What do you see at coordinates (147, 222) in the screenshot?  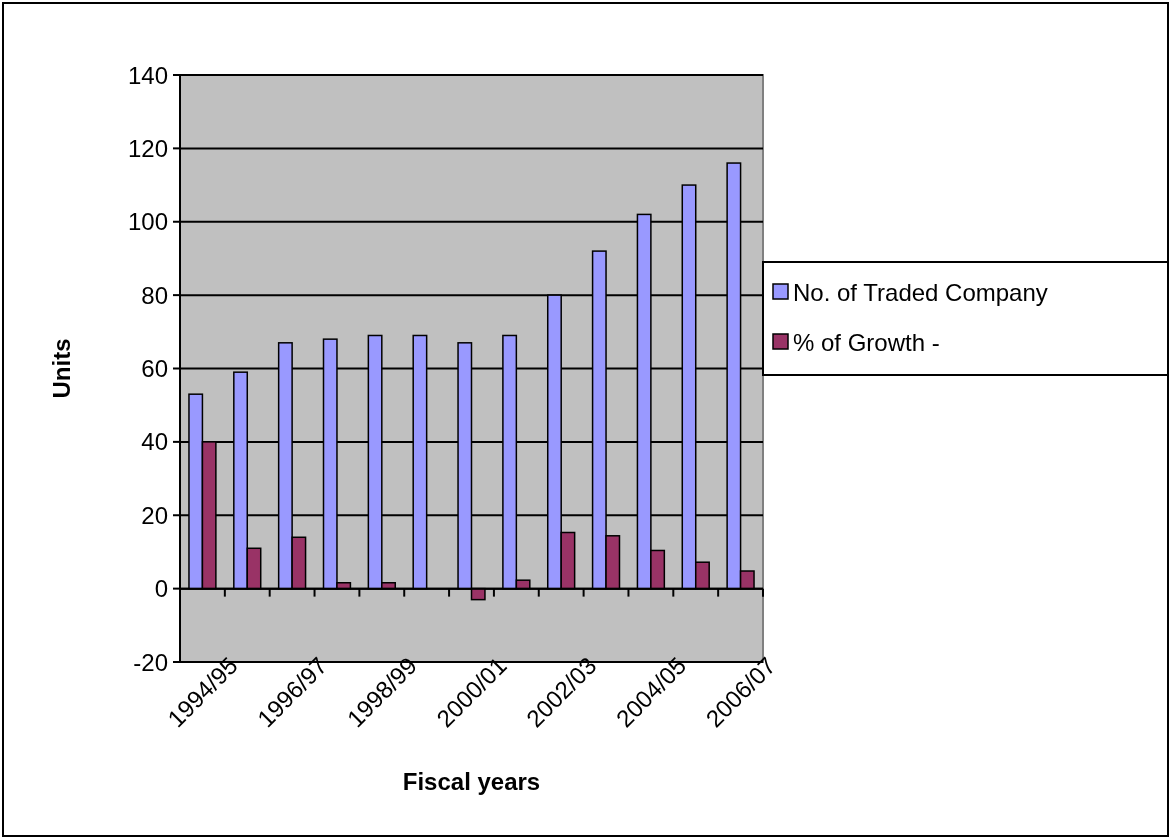 I see `y-tick-label: 100` at bounding box center [147, 222].